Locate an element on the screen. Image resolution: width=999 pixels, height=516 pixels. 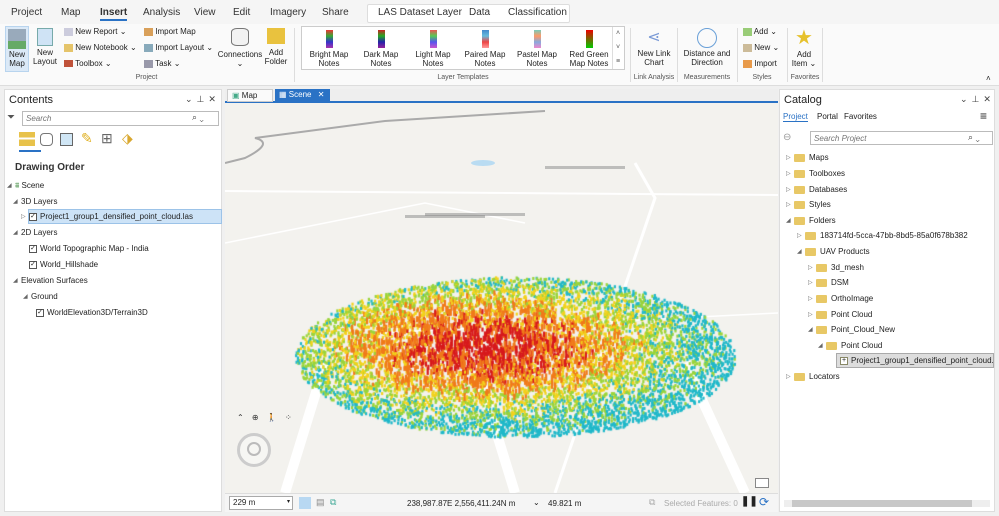
tab-analysis: Analysis is located at coordinates (162, 12).